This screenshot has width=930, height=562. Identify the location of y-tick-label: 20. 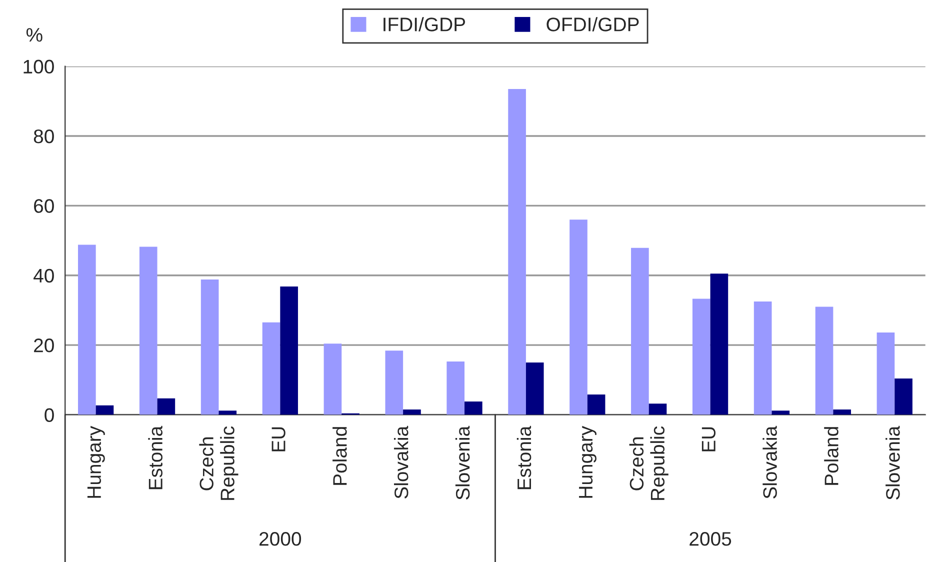
(44, 345).